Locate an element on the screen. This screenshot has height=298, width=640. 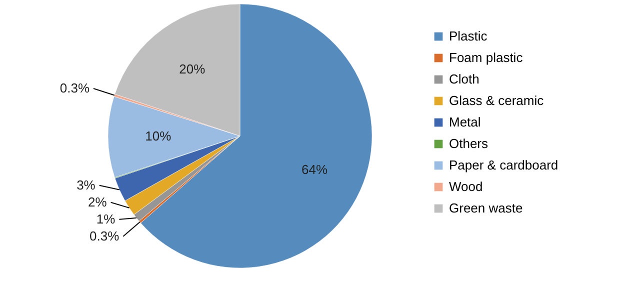
legend-label: Metal is located at coordinates (465, 122).